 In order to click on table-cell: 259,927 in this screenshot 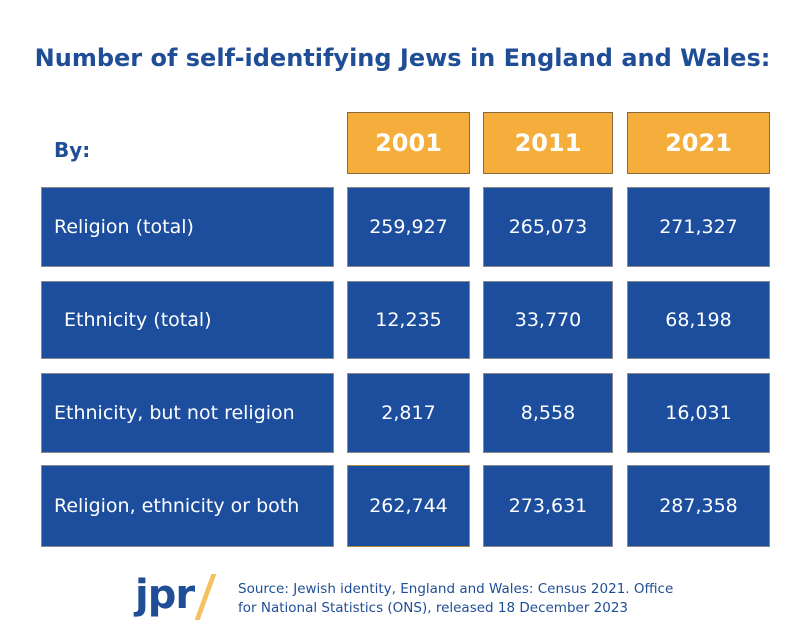, I will do `click(408, 227)`.